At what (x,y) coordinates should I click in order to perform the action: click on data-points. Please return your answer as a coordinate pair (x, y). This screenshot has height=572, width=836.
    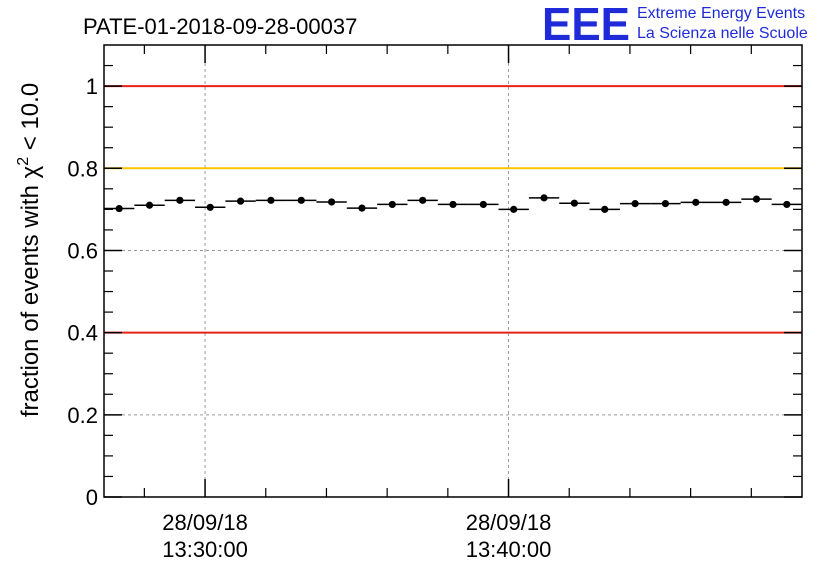
    Looking at the image, I should click on (453, 203).